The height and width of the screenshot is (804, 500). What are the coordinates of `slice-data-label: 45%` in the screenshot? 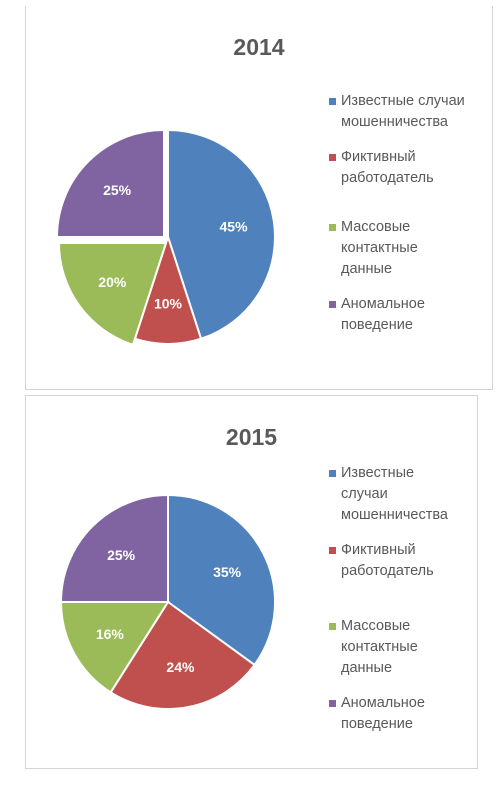 It's located at (234, 227).